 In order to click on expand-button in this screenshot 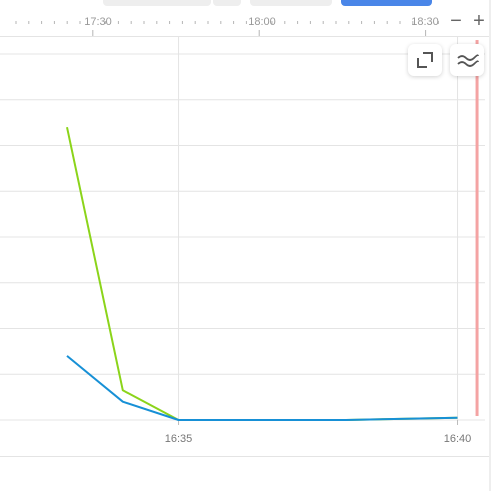, I will do `click(425, 60)`.